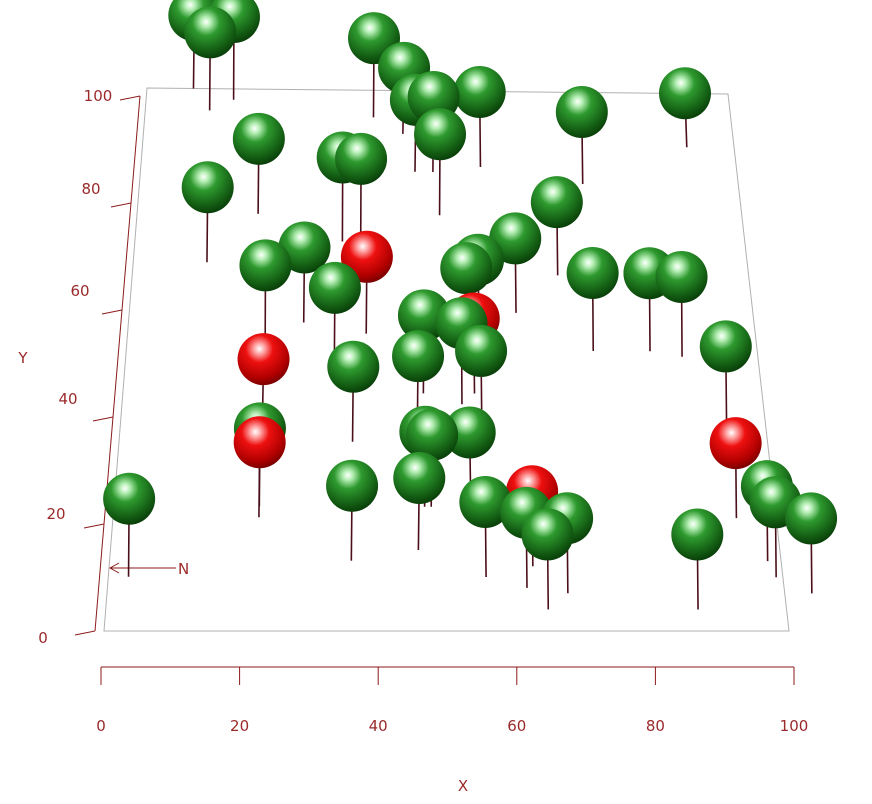  What do you see at coordinates (43, 638) in the screenshot?
I see `y-tick-label: 0` at bounding box center [43, 638].